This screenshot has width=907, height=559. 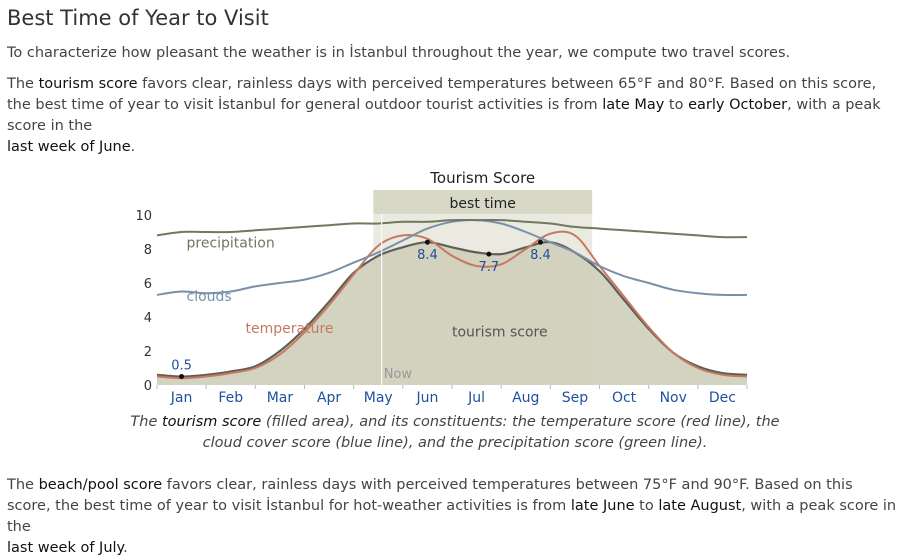 I want to click on chart-title: Tourism Score, so click(x=482, y=178).